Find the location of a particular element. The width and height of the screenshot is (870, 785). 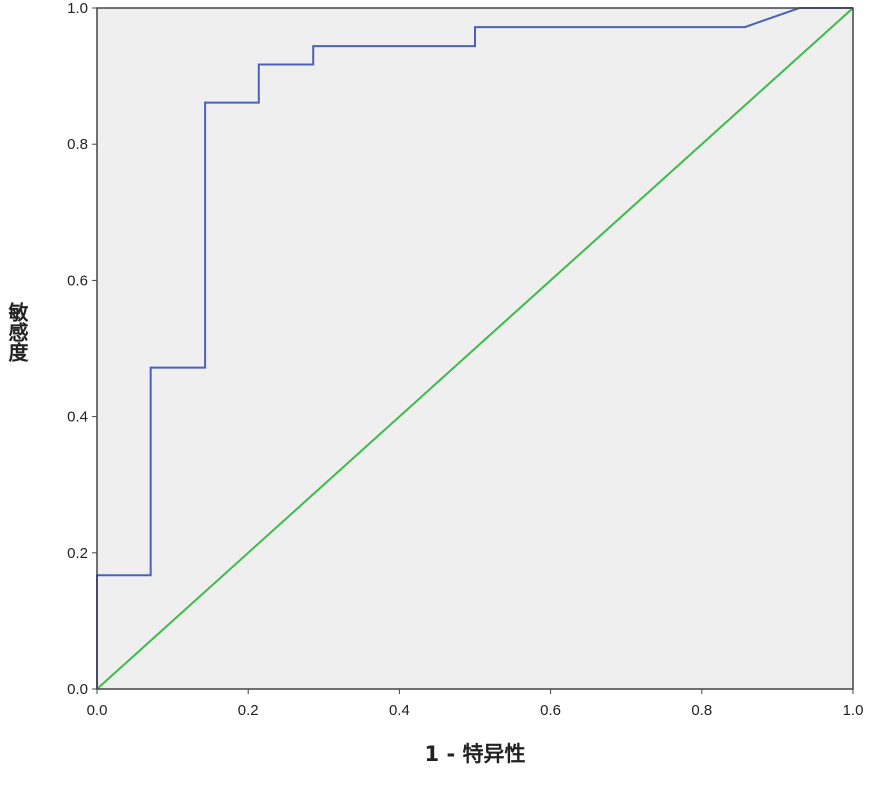

x-tick-label: 0.6 is located at coordinates (550, 710).